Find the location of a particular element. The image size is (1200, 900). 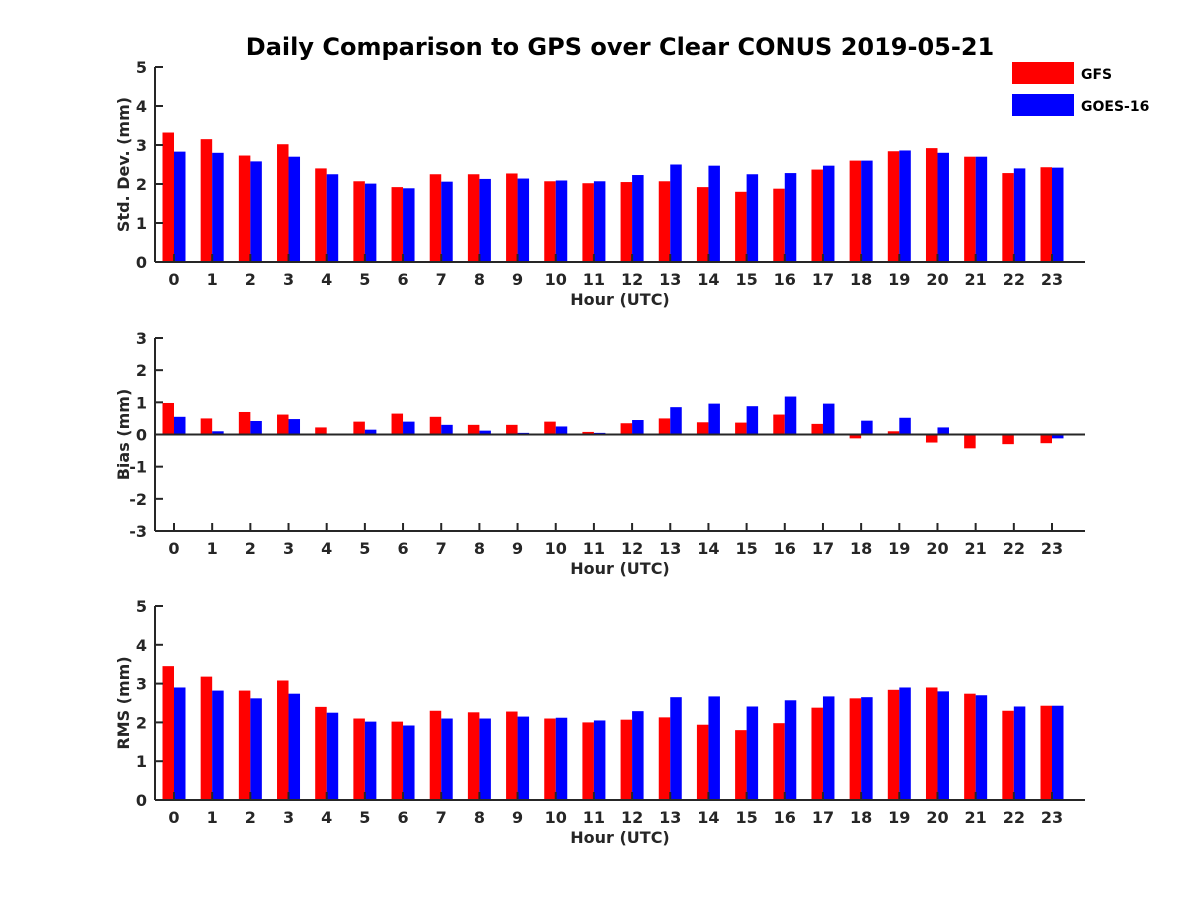

x-tick-label: 5 is located at coordinates (364, 817).